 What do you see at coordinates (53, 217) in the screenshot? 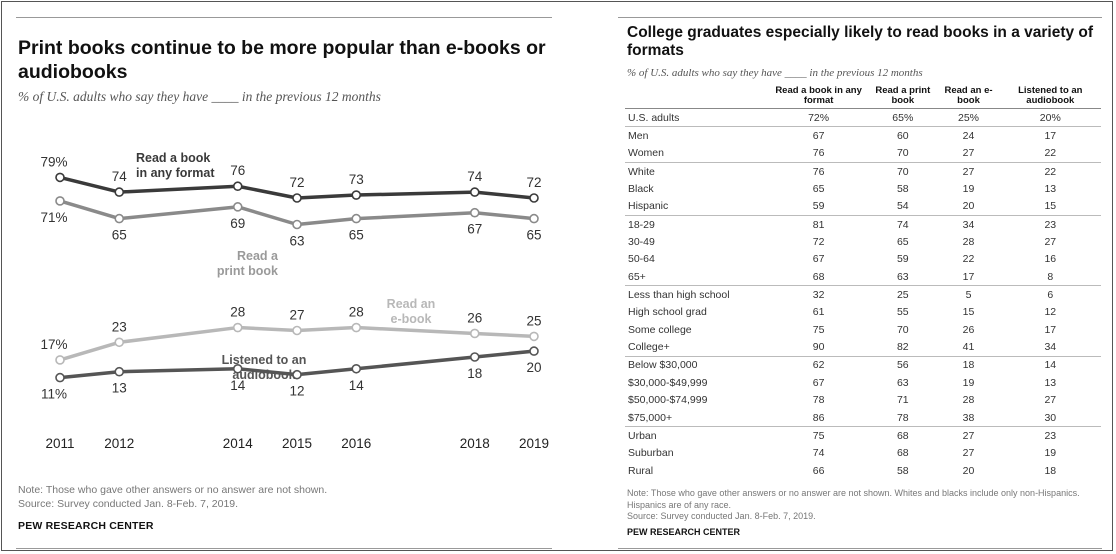
I see `data-label-print-book: 71%` at bounding box center [53, 217].